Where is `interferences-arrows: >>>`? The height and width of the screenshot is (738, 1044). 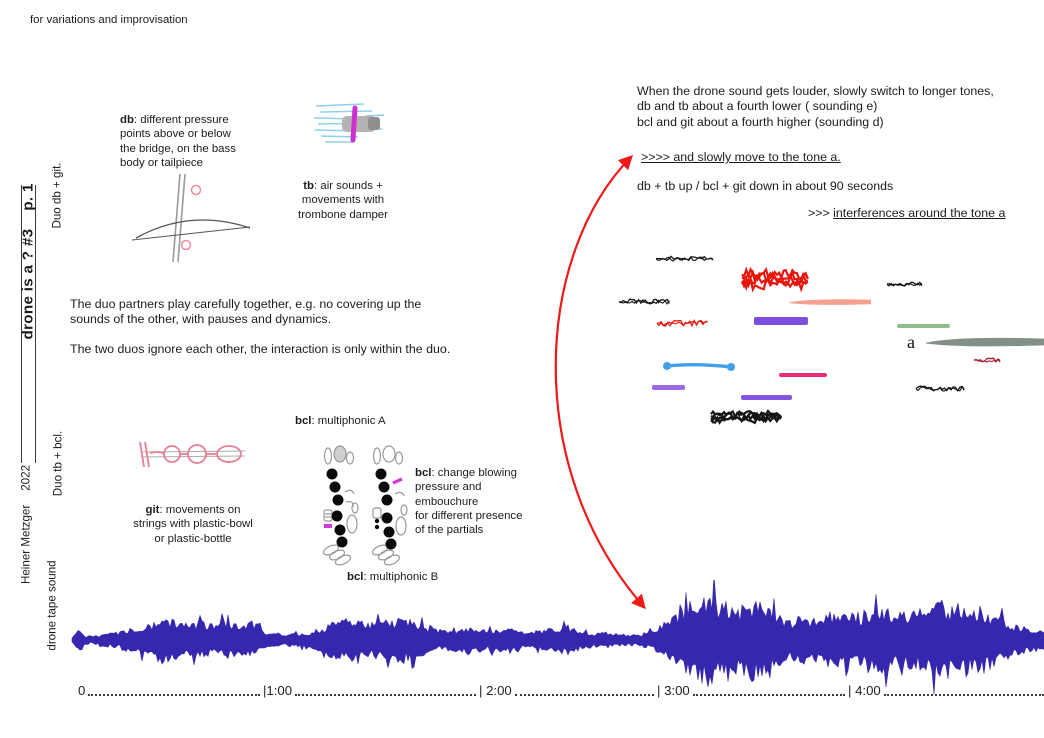
interferences-arrows: >>> is located at coordinates (821, 213).